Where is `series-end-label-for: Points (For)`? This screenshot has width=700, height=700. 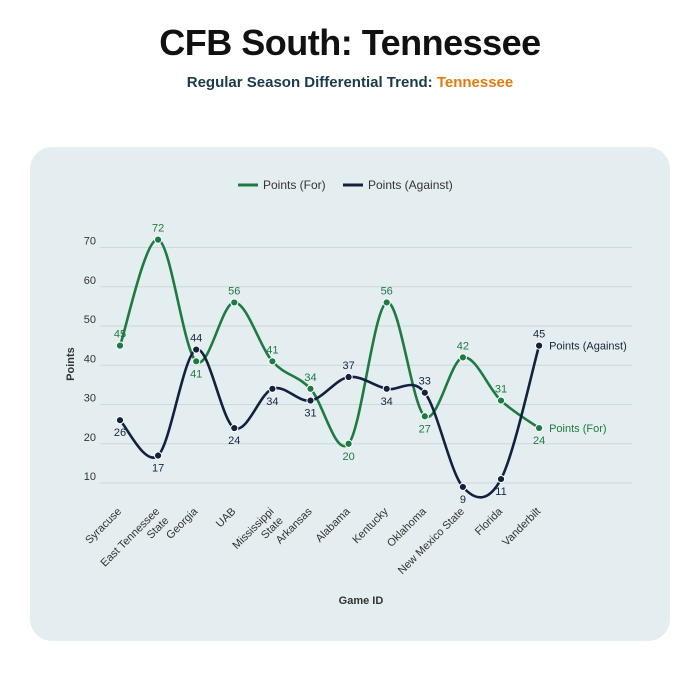 series-end-label-for: Points (For) is located at coordinates (577, 429).